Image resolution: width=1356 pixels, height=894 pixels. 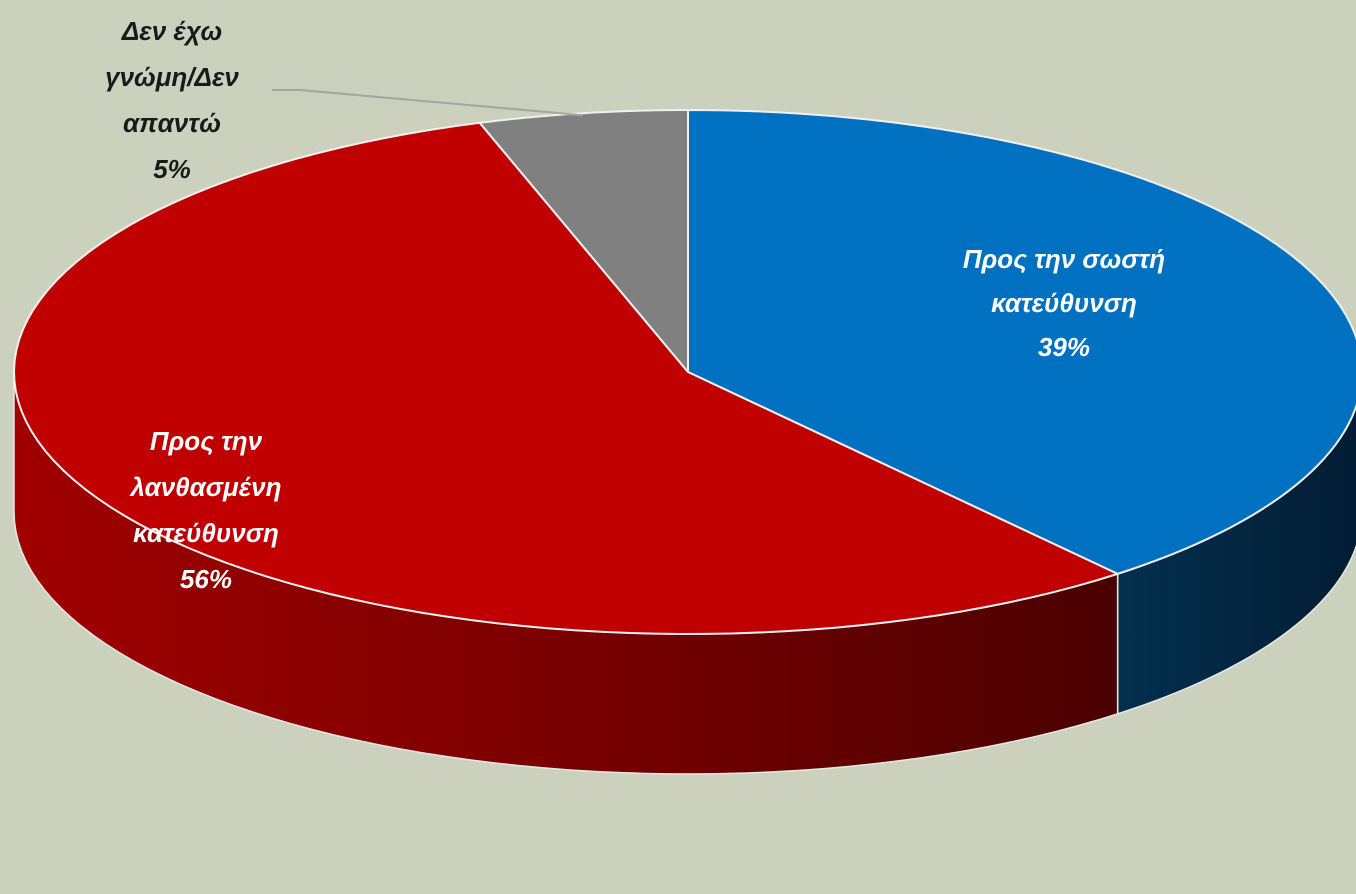 What do you see at coordinates (206, 441) in the screenshot?
I see `data-label-text: Προς την` at bounding box center [206, 441].